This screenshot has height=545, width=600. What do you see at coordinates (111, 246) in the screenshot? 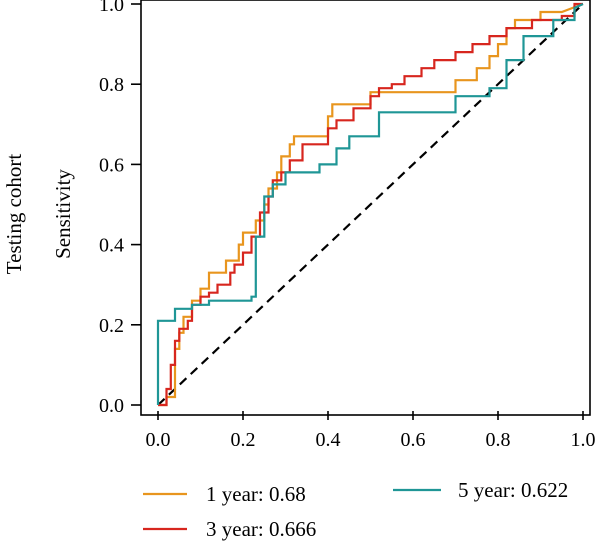
I see `y-tick-label: 0.4` at bounding box center [111, 246].